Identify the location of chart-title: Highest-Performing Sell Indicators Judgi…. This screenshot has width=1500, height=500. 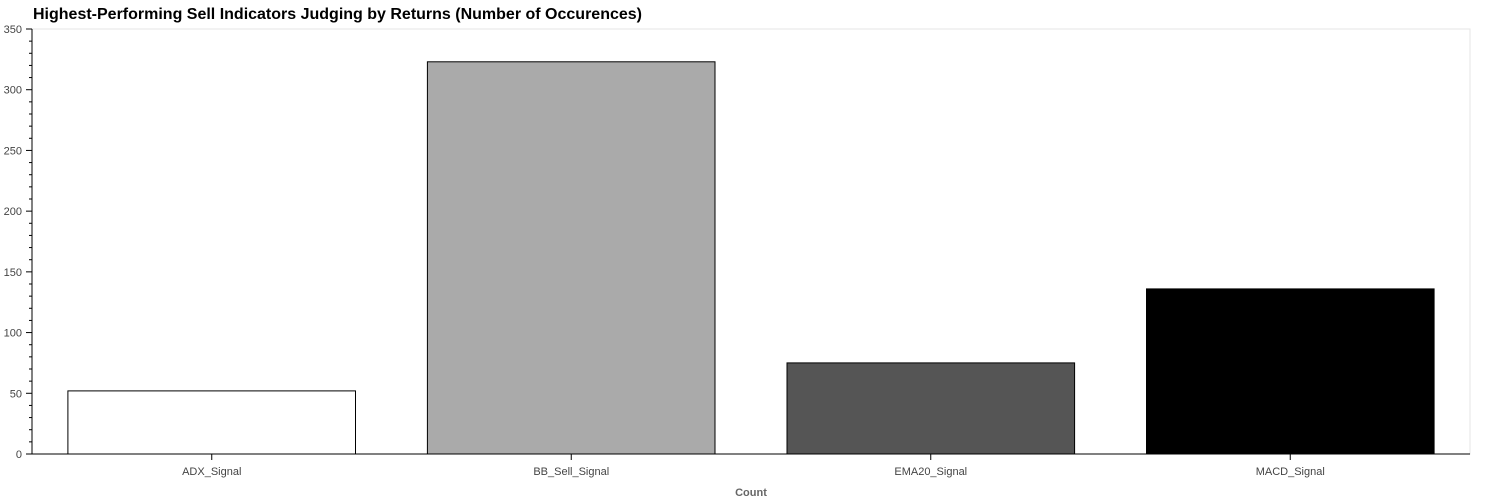
(337, 14).